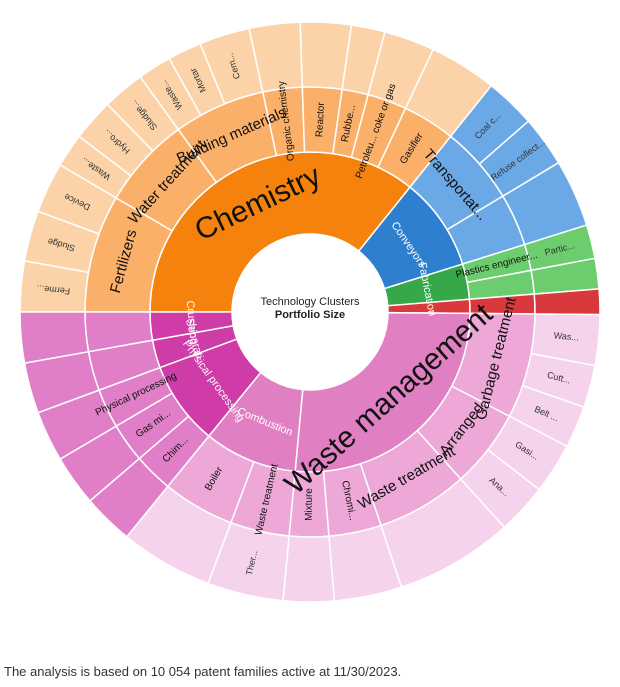  Describe the element at coordinates (310, 315) in the screenshot. I see `center-subtitle: Portfolio Size` at that location.